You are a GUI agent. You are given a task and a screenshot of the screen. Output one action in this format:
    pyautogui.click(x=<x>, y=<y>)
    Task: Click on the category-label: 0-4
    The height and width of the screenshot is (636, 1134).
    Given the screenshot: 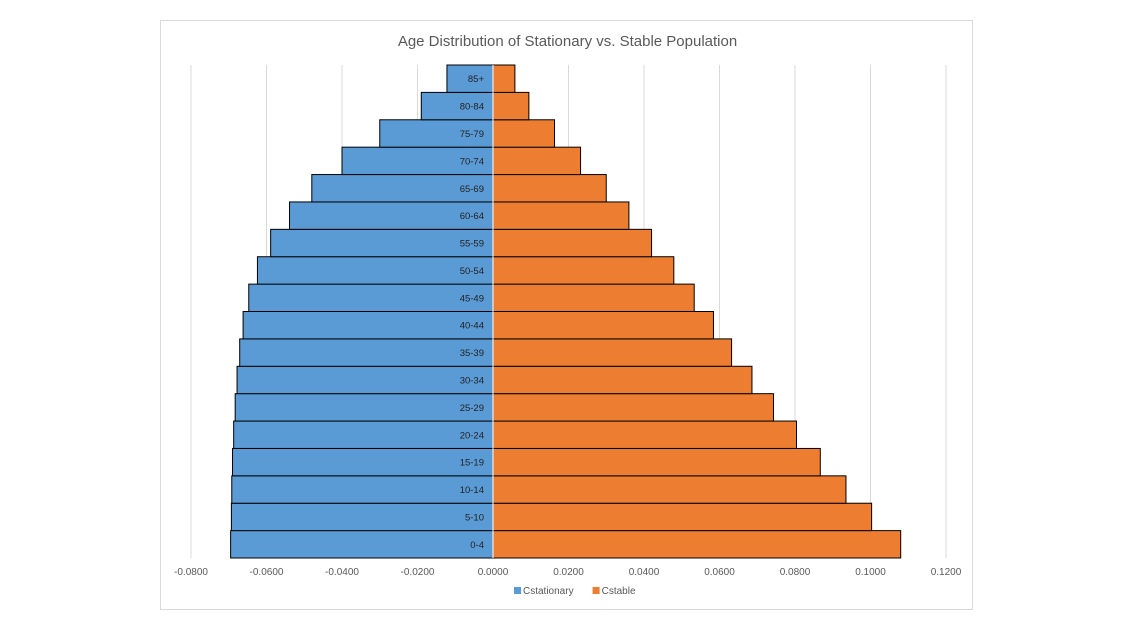 What is the action you would take?
    pyautogui.click(x=477, y=545)
    